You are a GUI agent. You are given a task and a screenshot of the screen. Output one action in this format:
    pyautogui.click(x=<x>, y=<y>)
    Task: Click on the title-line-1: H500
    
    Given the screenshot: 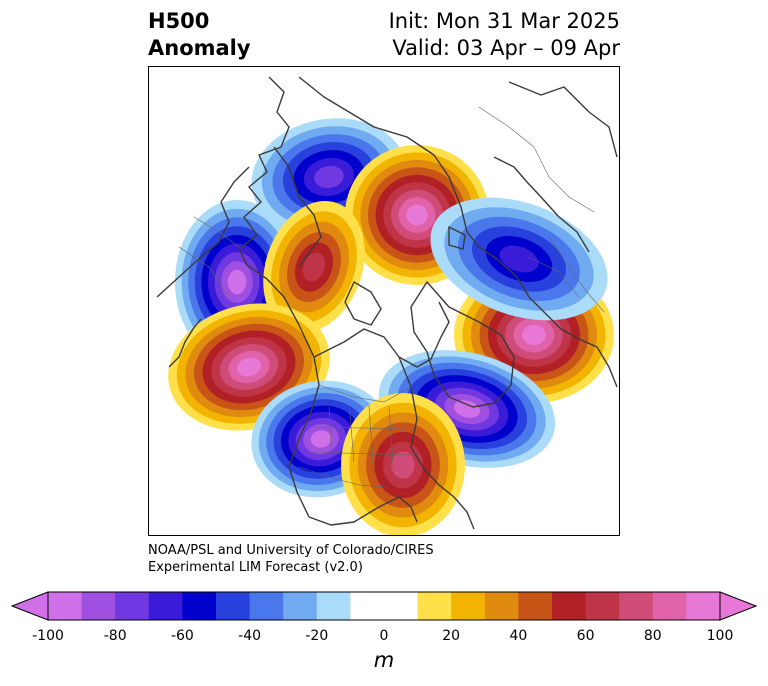 What is the action you would take?
    pyautogui.click(x=179, y=21)
    